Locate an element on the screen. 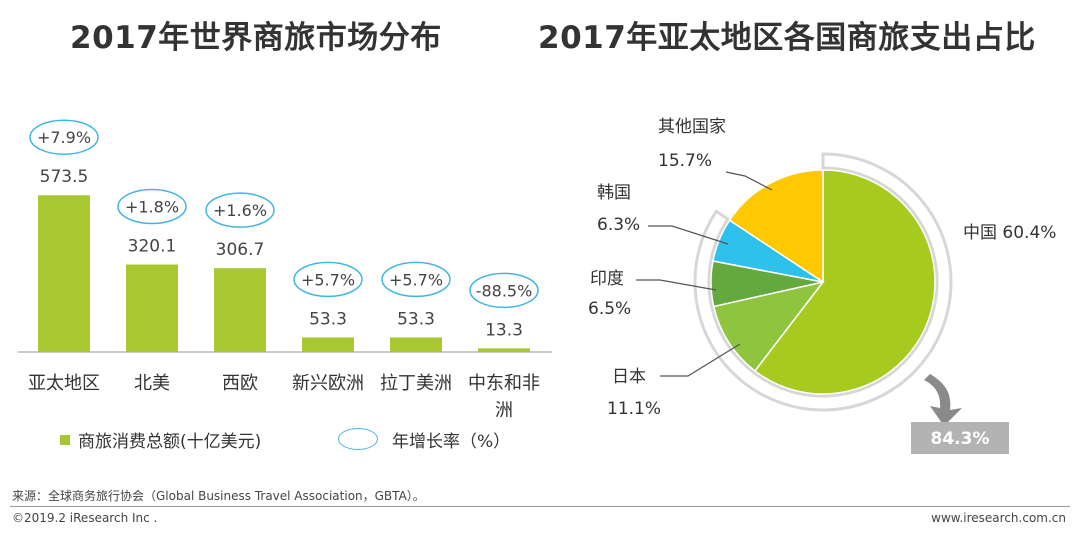  leader-line-india is located at coordinates (676, 285).